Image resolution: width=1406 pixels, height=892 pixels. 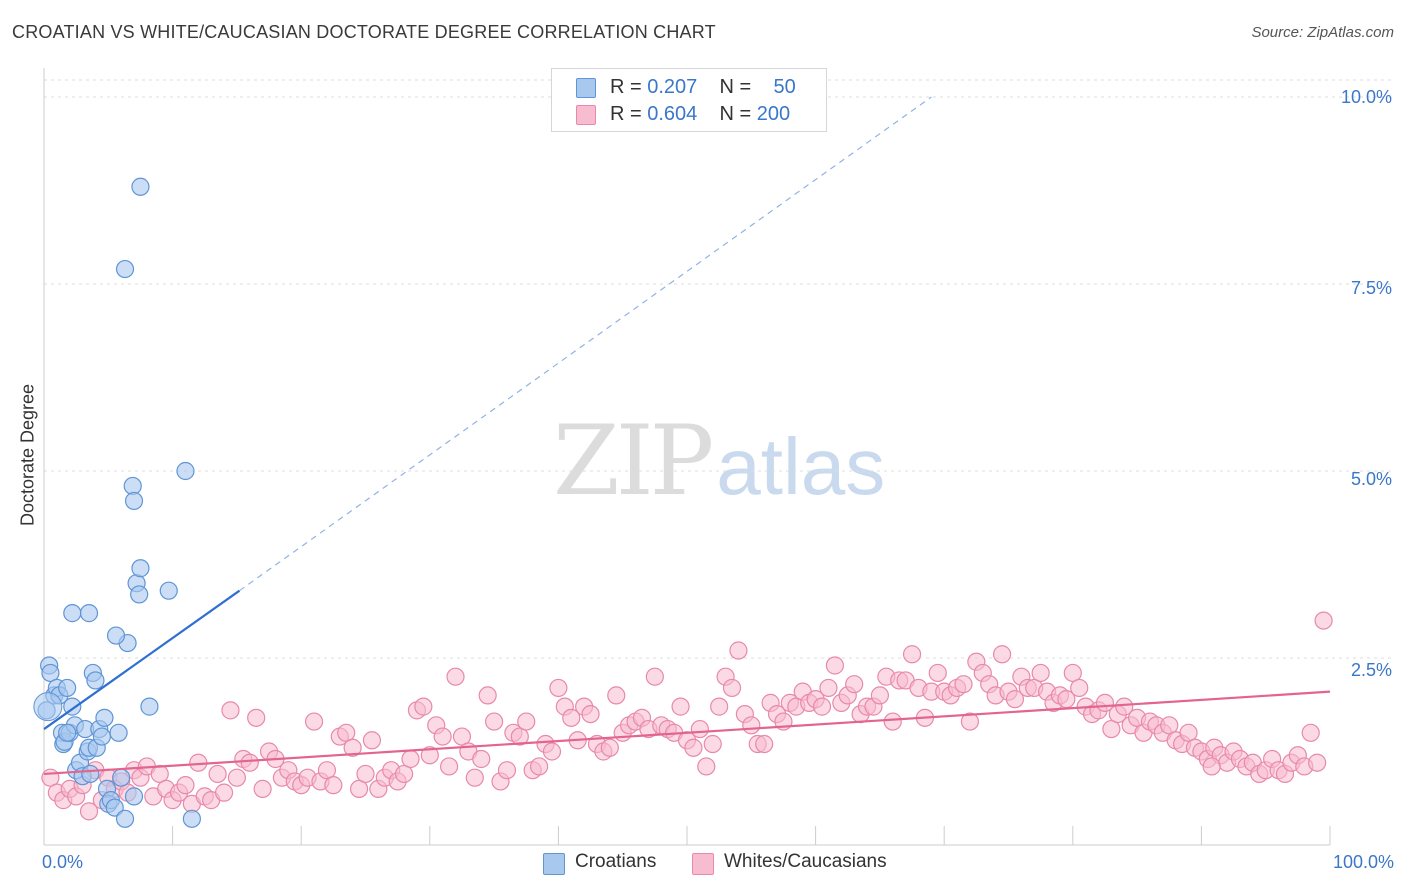 I want to click on watermark-atlas: atlas, so click(x=801, y=466).